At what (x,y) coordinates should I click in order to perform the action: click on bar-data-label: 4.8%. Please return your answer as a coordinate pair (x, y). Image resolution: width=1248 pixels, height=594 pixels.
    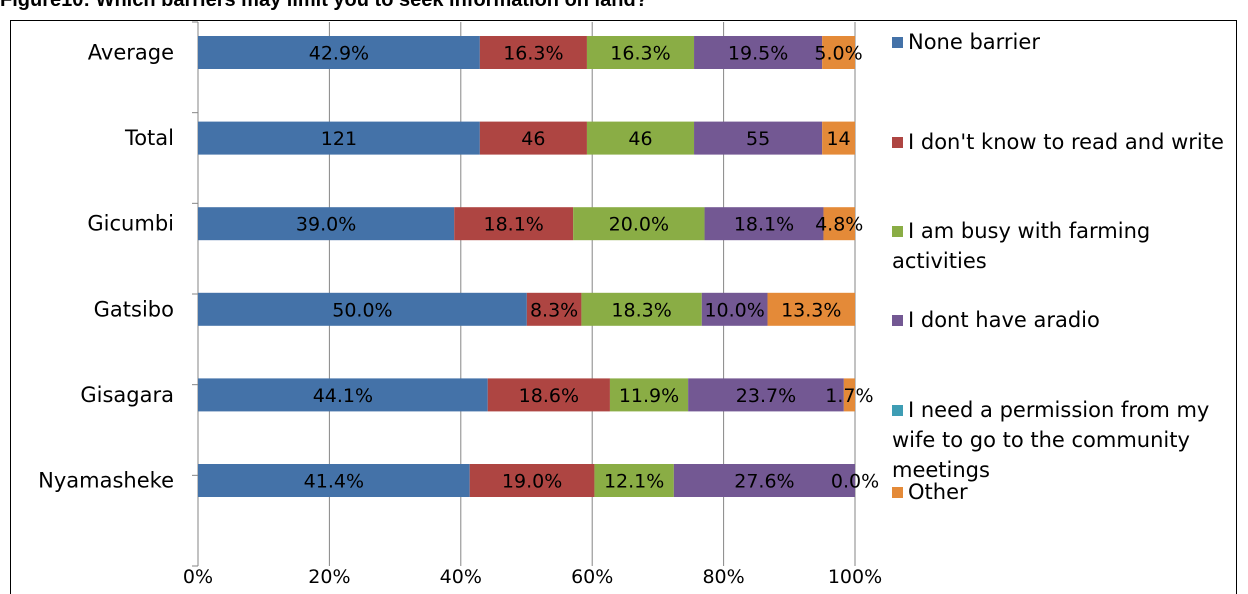
    Looking at the image, I should click on (839, 225).